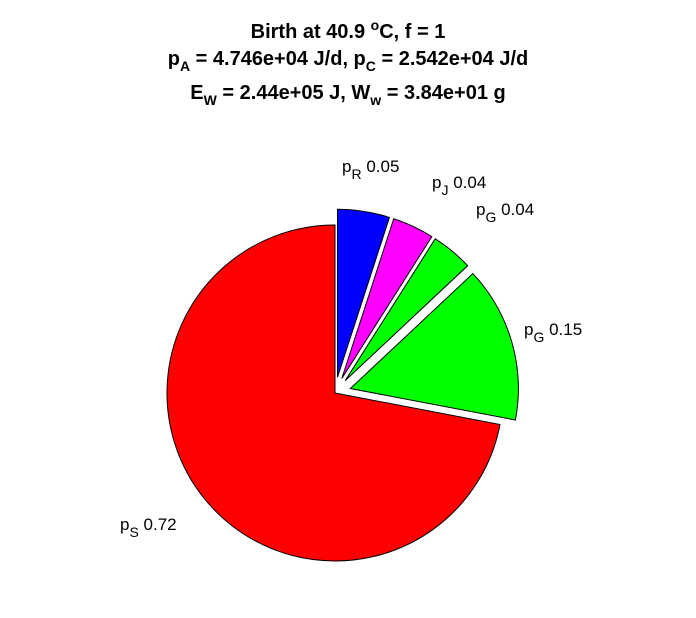 The width and height of the screenshot is (696, 618). What do you see at coordinates (452, 59) in the screenshot?
I see `title-pc-value: = 2.542e+04 J/d` at bounding box center [452, 59].